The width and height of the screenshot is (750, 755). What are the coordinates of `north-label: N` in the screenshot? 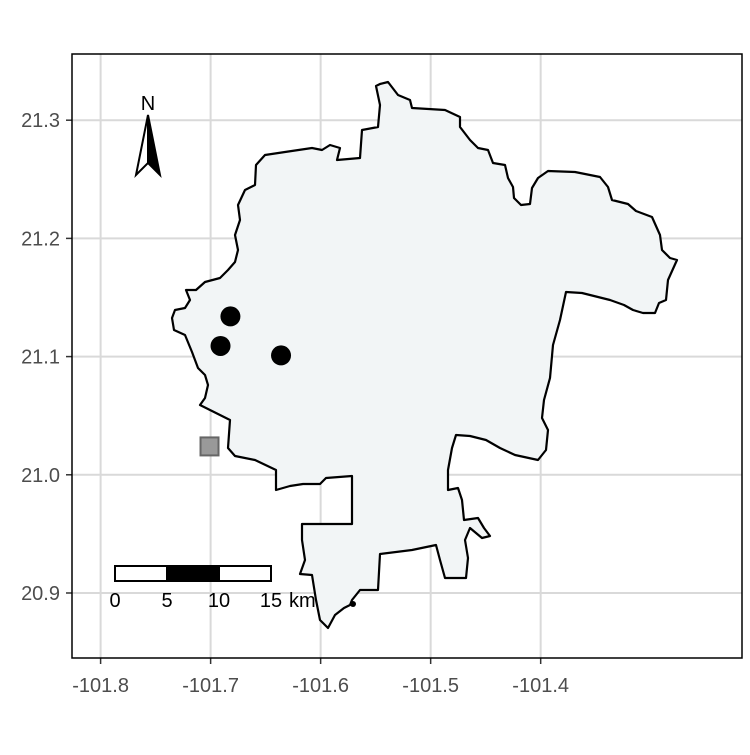 It's located at (148, 104).